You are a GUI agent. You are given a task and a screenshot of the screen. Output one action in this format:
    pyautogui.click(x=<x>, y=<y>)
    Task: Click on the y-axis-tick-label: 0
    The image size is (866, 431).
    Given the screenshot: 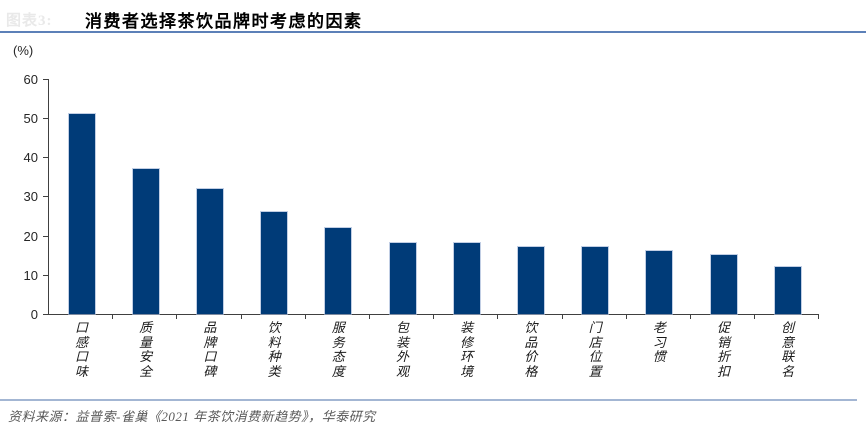 What is the action you would take?
    pyautogui.click(x=34, y=314)
    